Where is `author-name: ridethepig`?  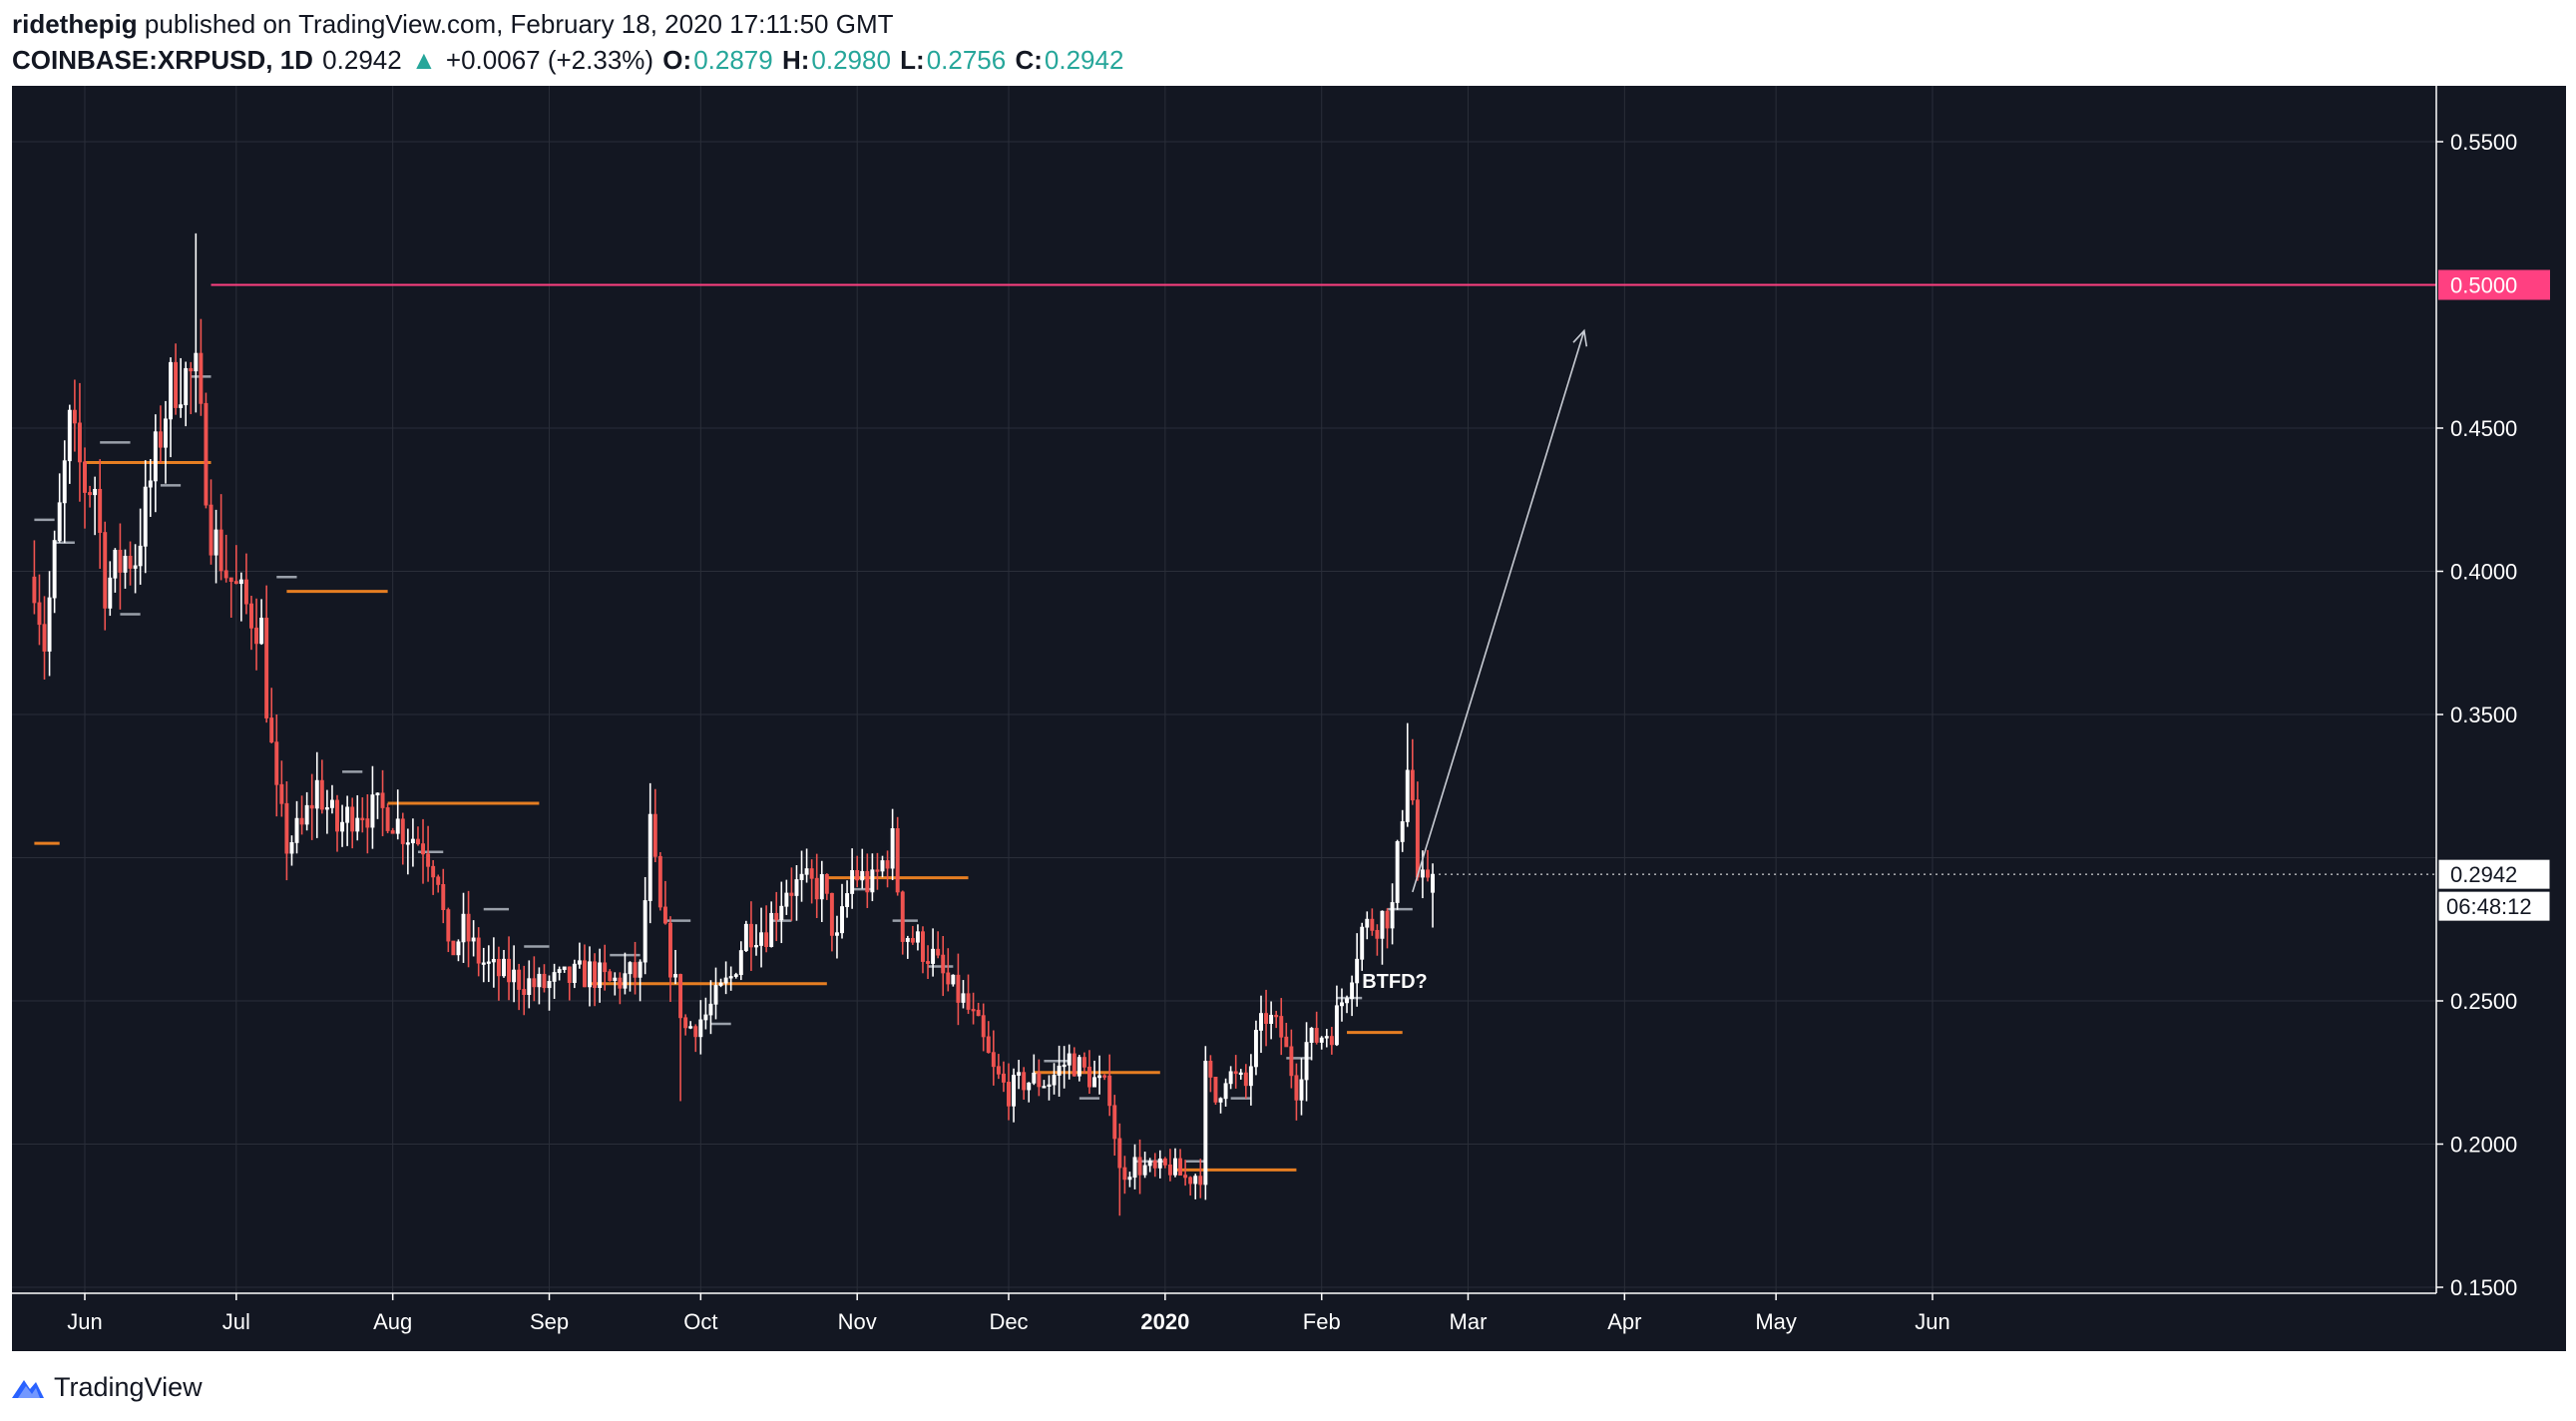
author-name: ridethepig is located at coordinates (75, 24).